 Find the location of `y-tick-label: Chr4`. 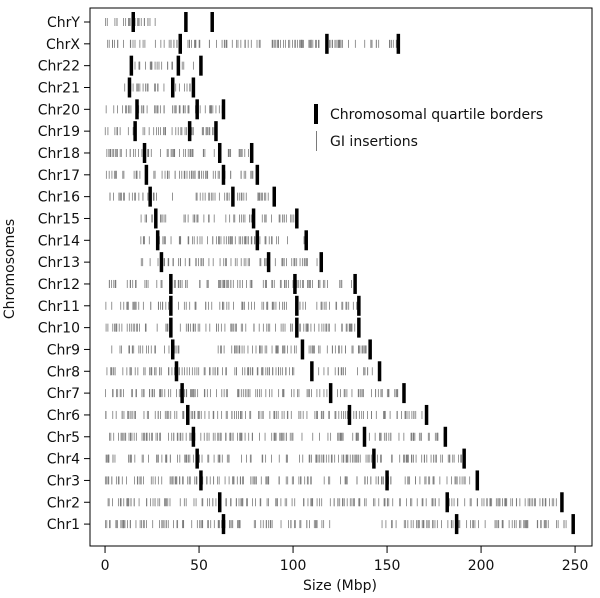

y-tick-label: Chr4 is located at coordinates (63, 460).